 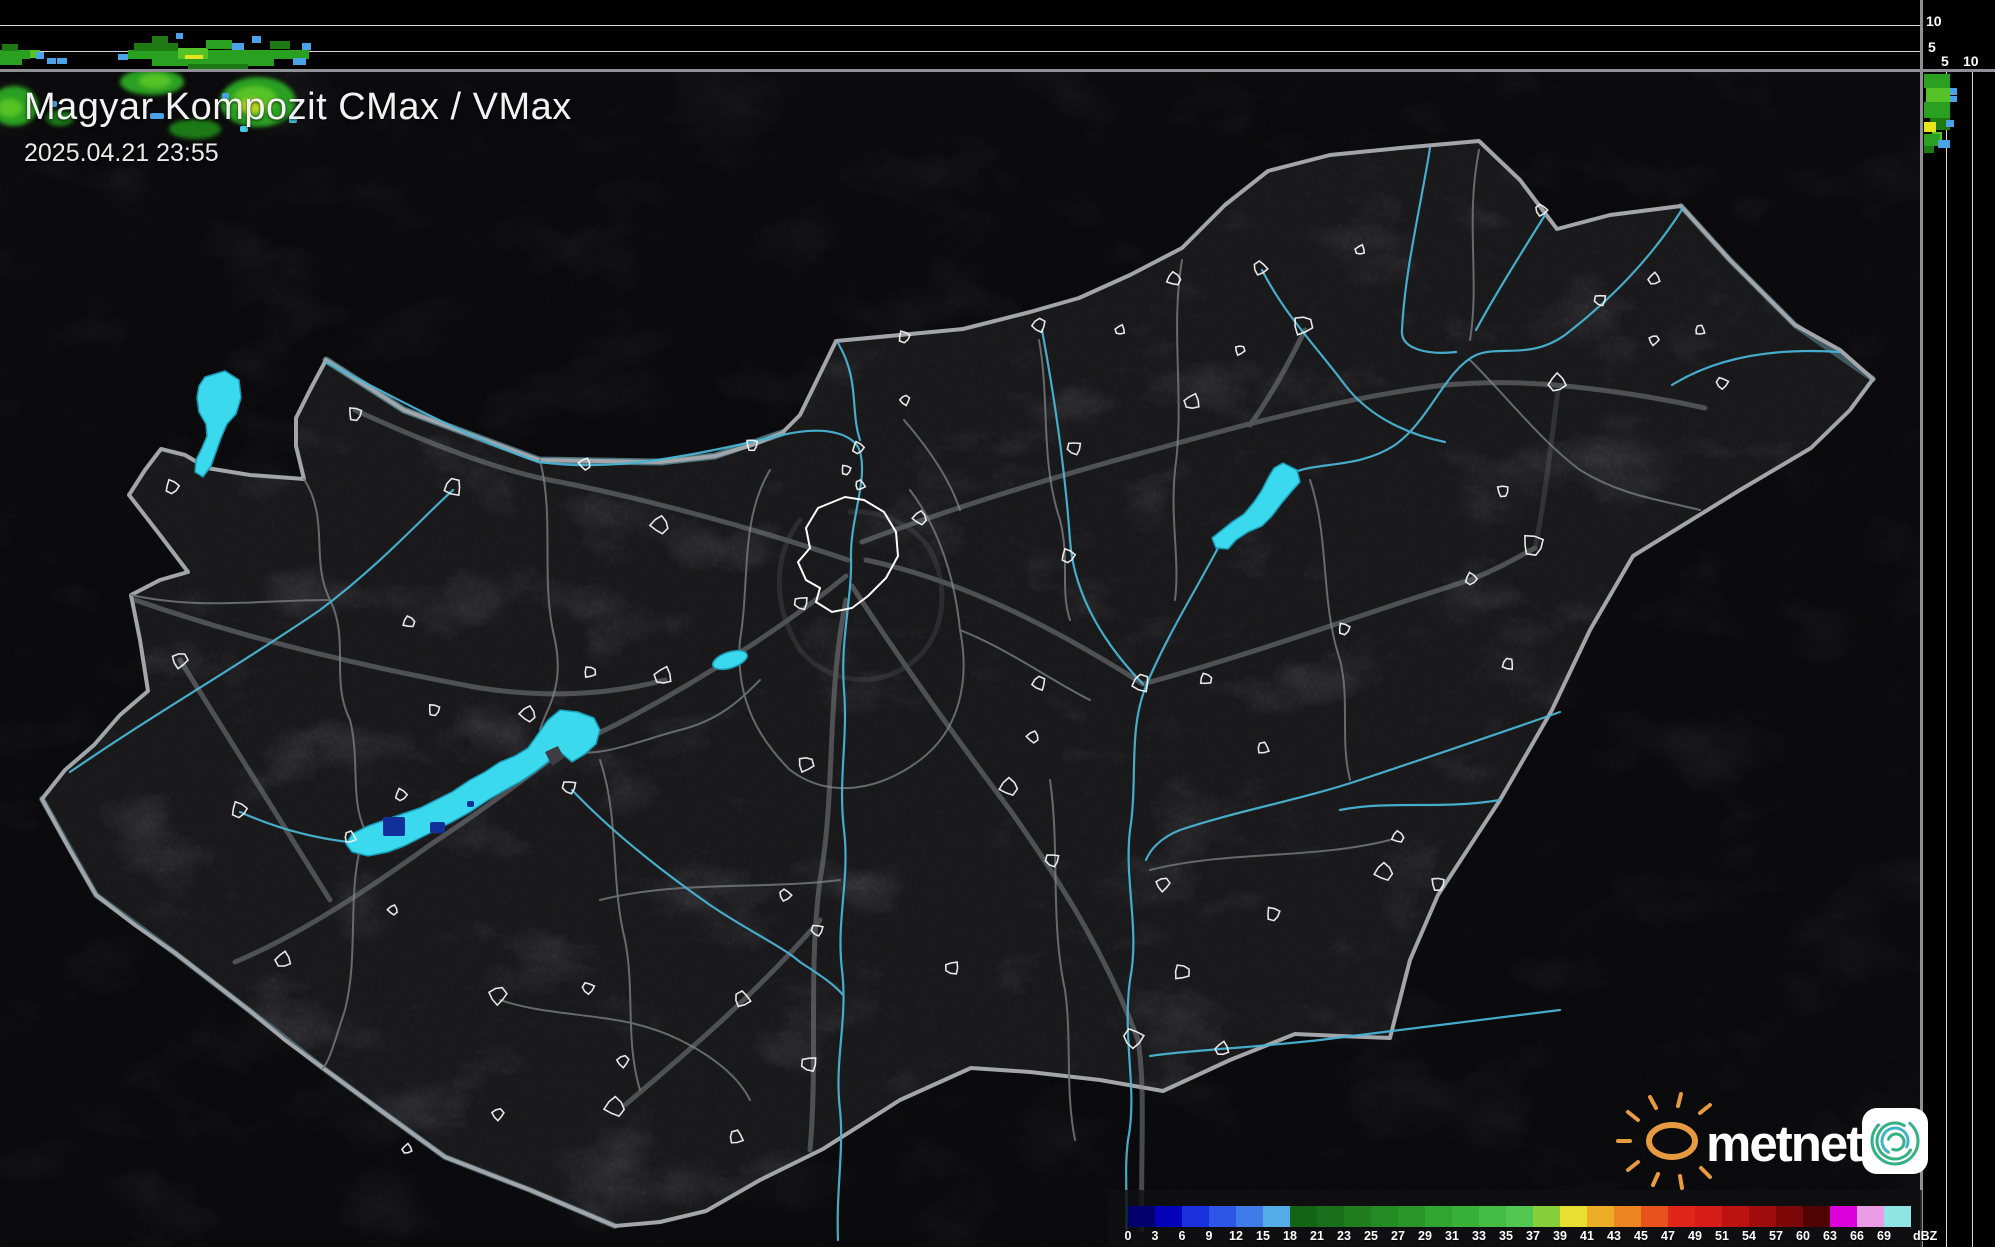 I want to click on dbz-tick: 29, so click(x=1425, y=1236).